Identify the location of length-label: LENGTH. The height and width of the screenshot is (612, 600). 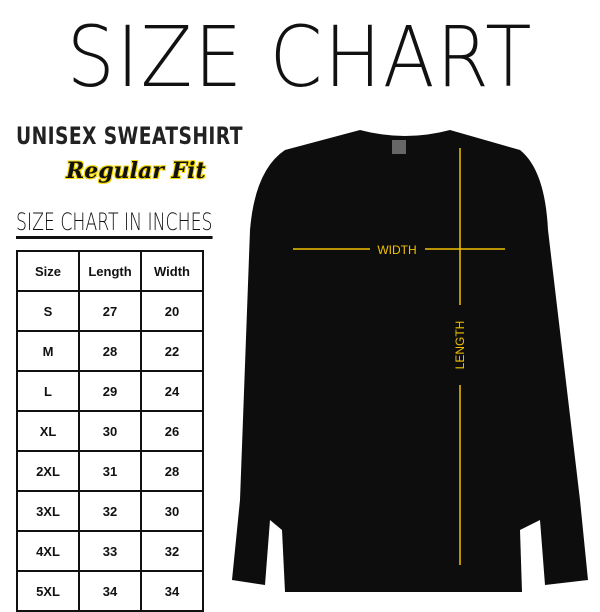
(460, 345).